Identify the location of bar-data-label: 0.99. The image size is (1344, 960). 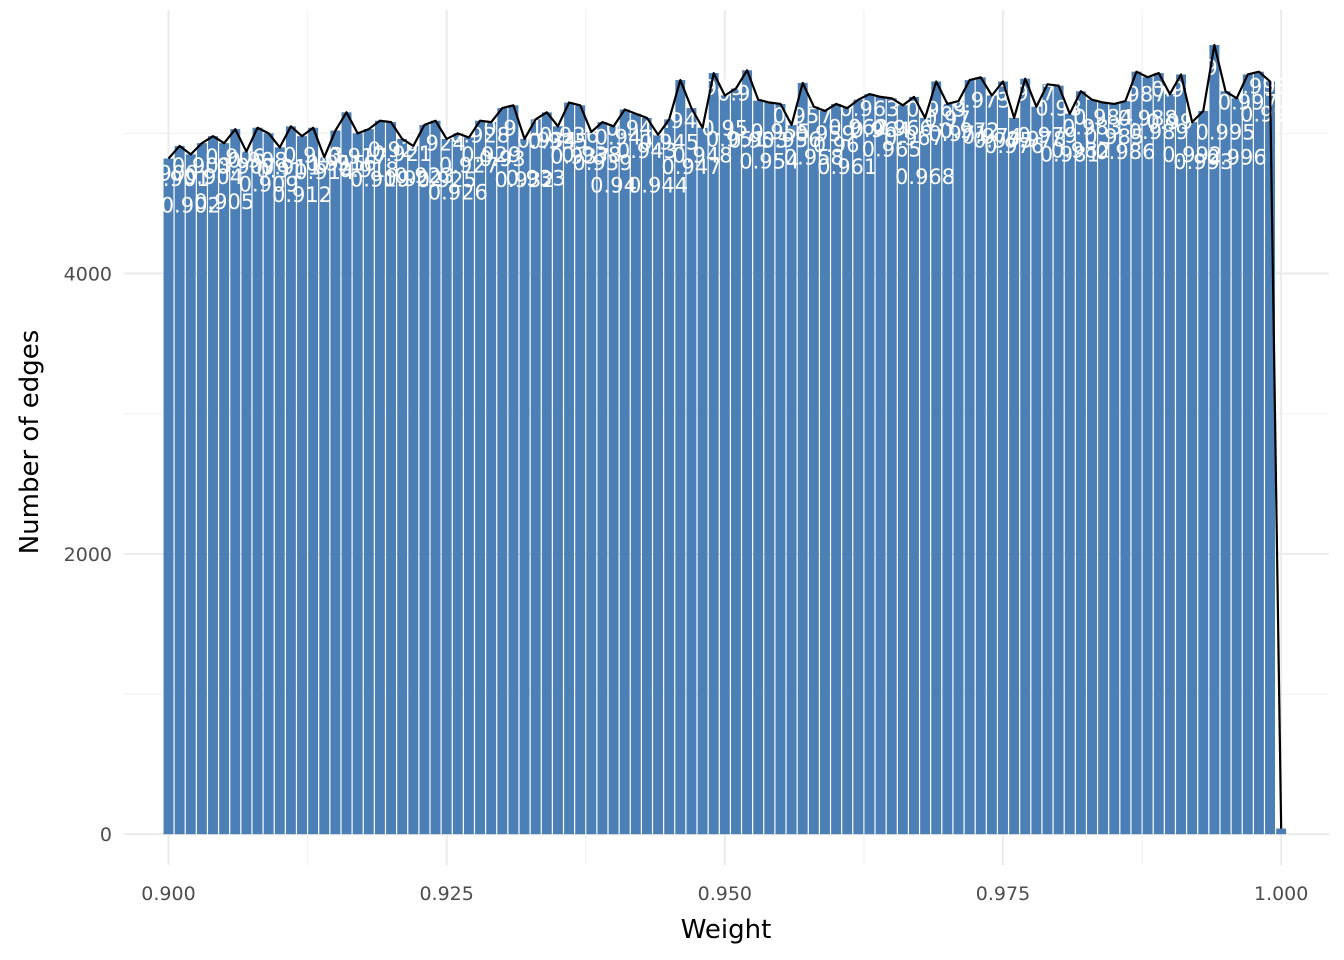
(1170, 122).